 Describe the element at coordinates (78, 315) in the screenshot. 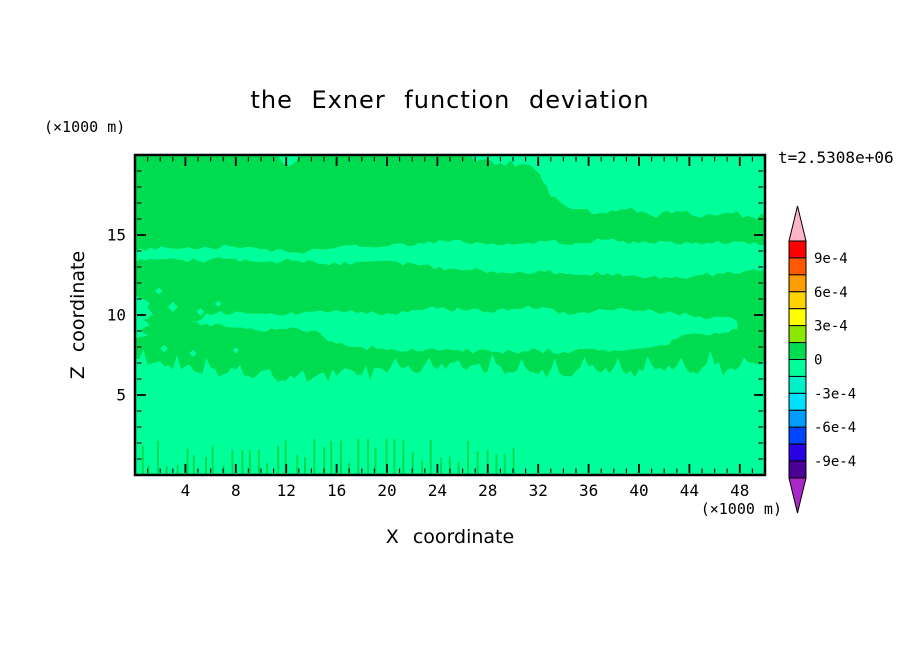

I see `z-axis-title: Z coordinate` at that location.